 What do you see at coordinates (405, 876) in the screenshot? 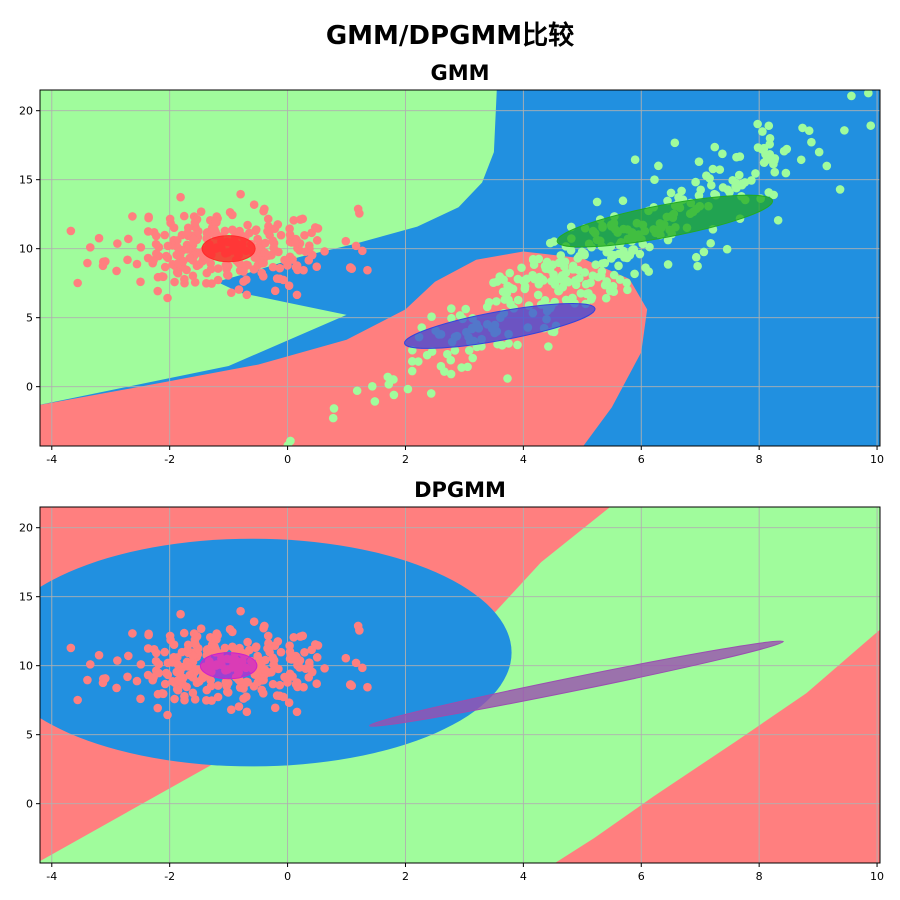
I see `x-tick-label: 2` at bounding box center [405, 876].